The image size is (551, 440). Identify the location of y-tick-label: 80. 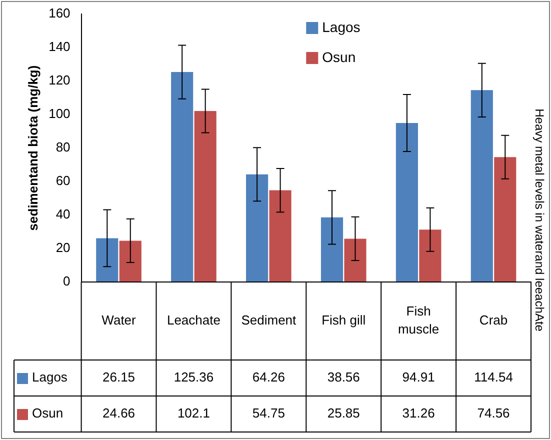
(63, 147).